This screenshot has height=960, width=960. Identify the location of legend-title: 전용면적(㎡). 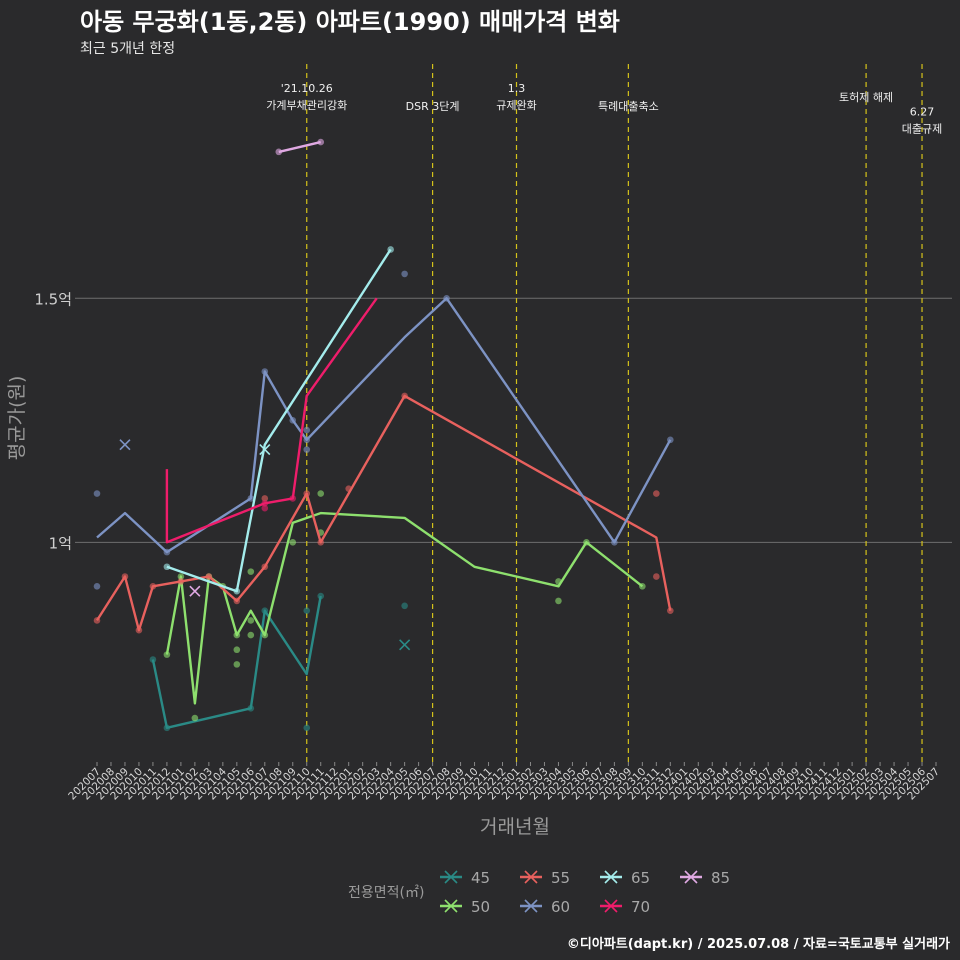
(386, 893).